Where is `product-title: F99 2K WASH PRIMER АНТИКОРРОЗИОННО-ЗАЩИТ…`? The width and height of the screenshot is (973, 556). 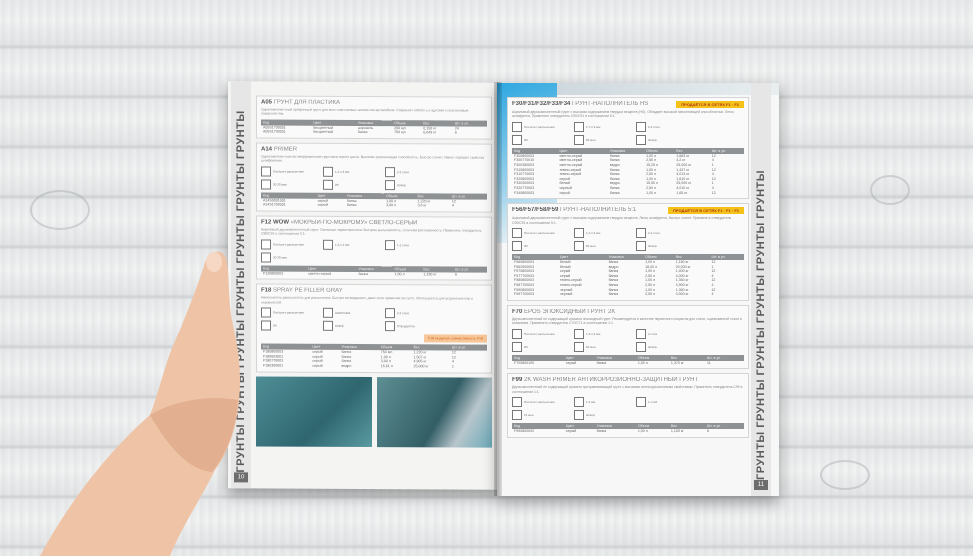 product-title: F99 2K WASH PRIMER АНТИКОРРОЗИОННО-ЗАЩИТ… is located at coordinates (628, 380).